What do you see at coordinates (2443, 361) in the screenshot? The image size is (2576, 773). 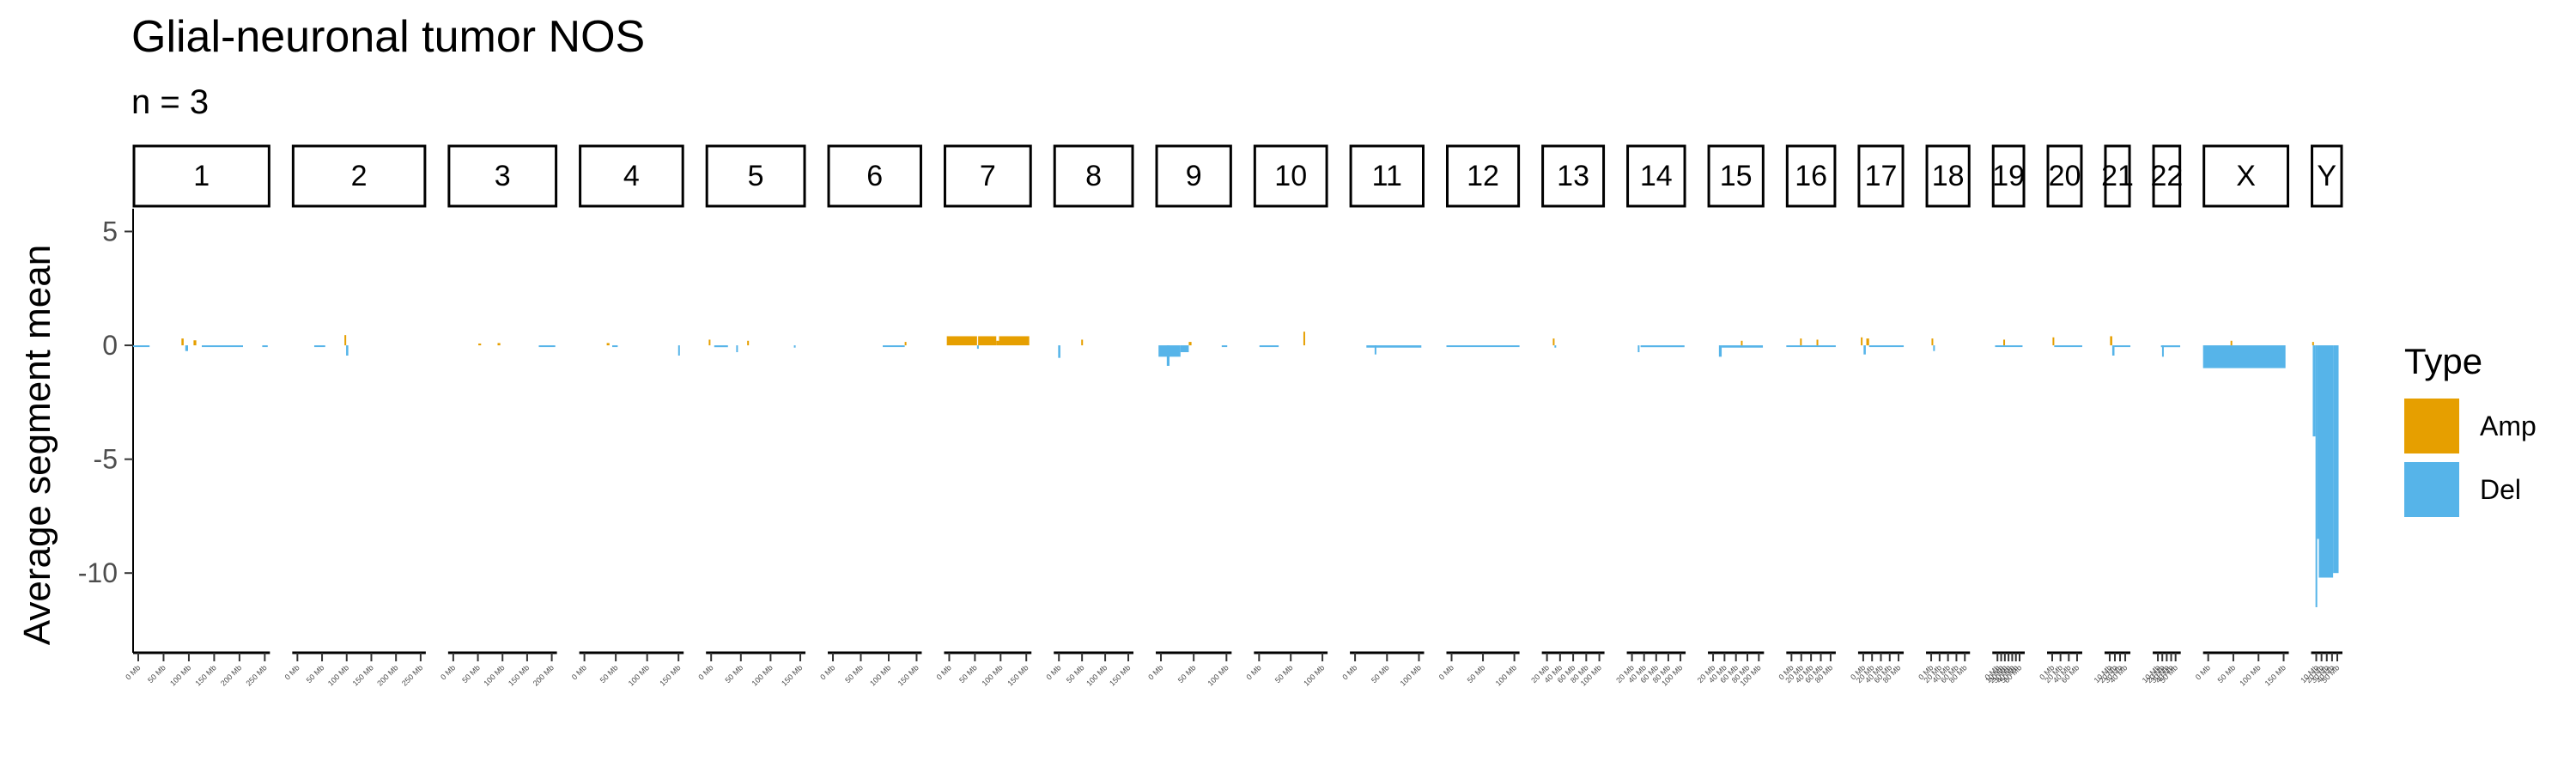 I see `legend-title: Type` at bounding box center [2443, 361].